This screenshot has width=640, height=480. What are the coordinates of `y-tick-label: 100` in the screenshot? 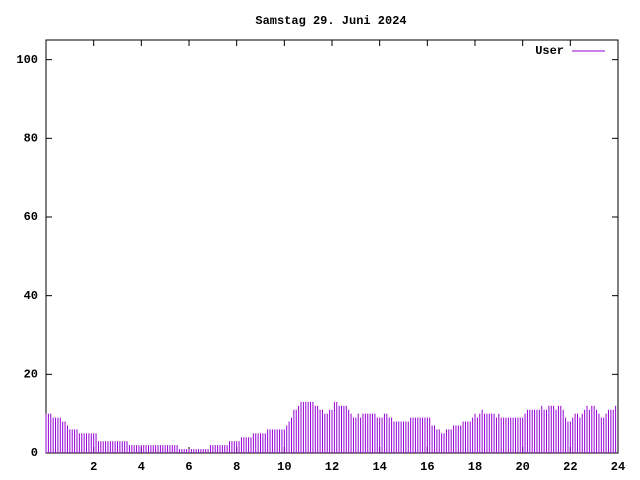 It's located at (27, 60).